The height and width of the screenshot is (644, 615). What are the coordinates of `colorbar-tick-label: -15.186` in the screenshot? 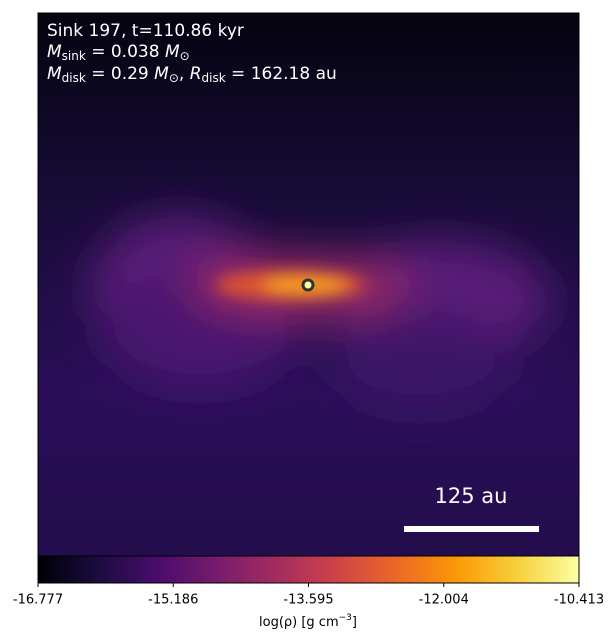 It's located at (173, 600).